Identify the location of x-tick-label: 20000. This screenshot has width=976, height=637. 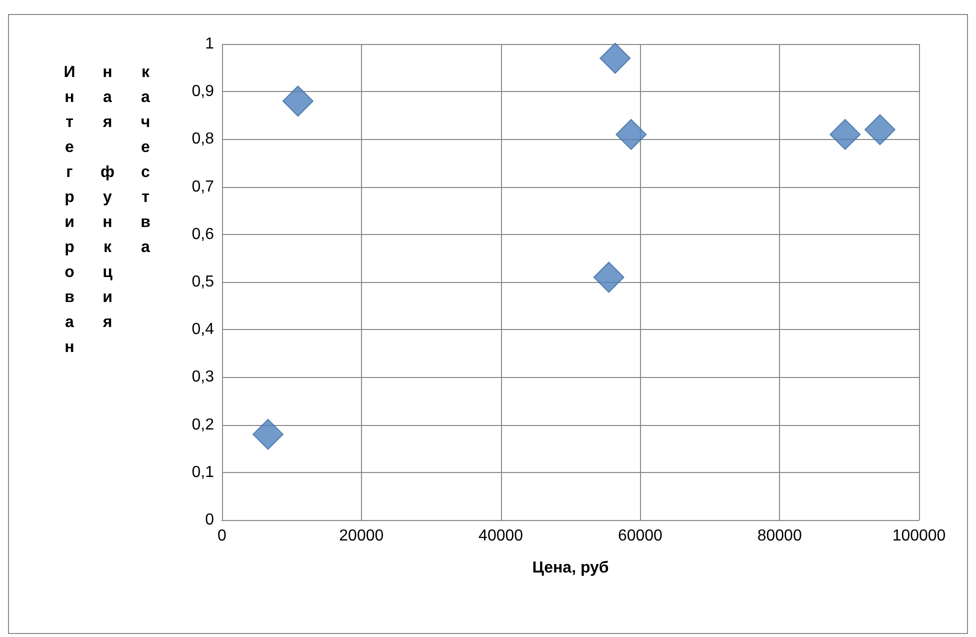
(361, 536).